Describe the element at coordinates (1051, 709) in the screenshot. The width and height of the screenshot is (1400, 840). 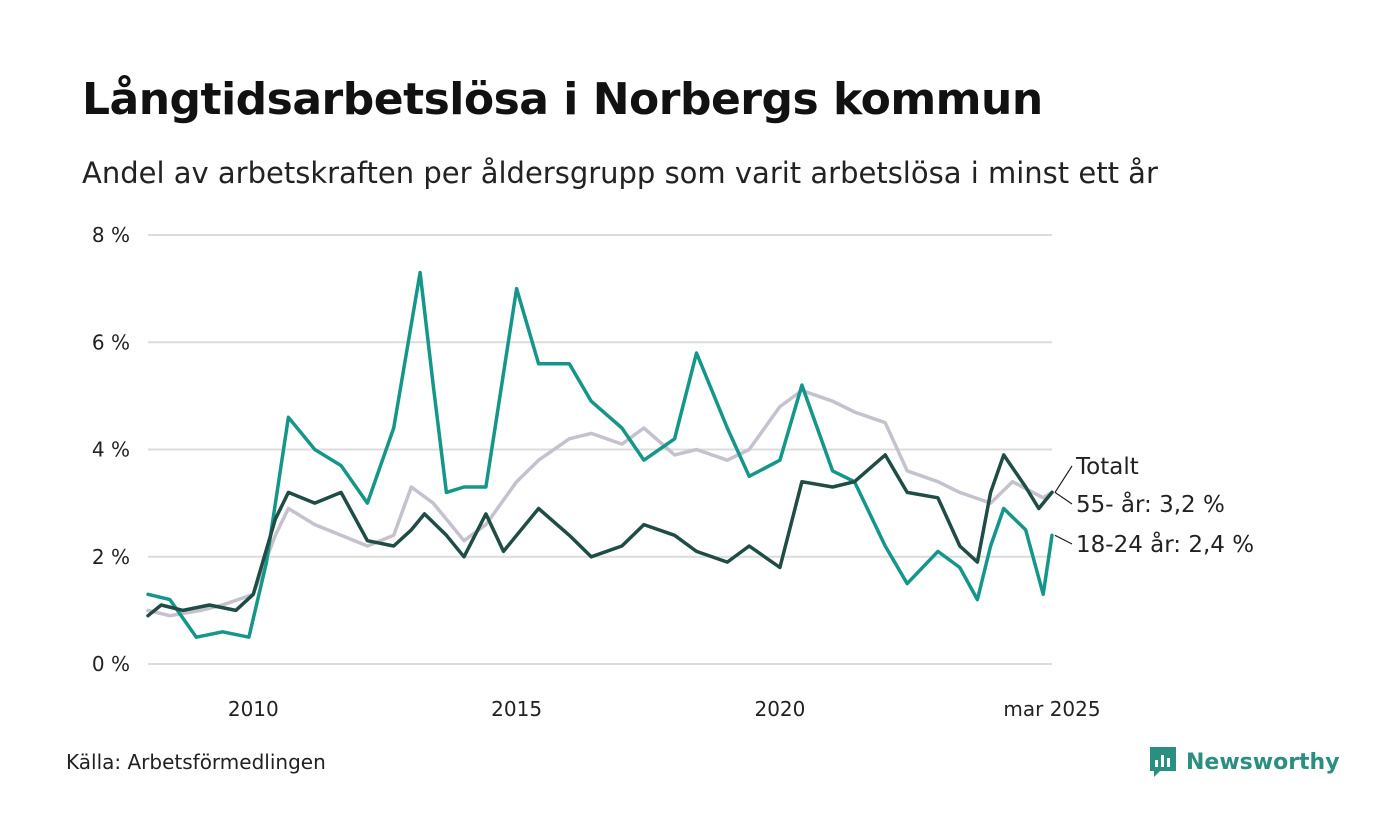
I see `x-tick-label: mar 2025` at that location.